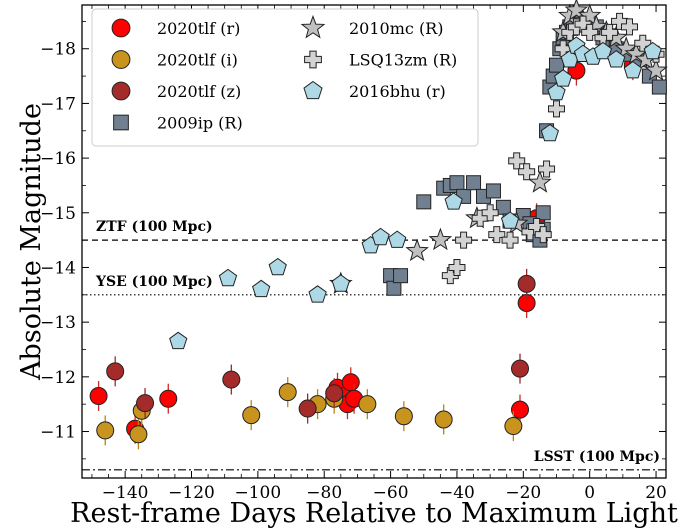 The height and width of the screenshot is (529, 694). Describe the element at coordinates (125, 493) in the screenshot. I see `x-tick-label: −140` at that location.